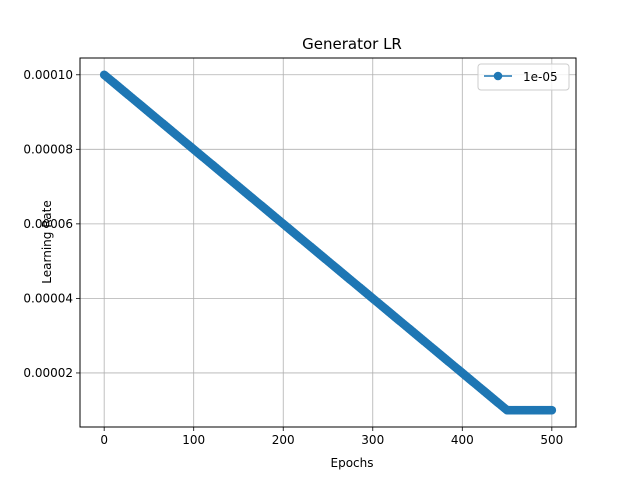 The width and height of the screenshot is (640, 480). What do you see at coordinates (48, 373) in the screenshot?
I see `y-tick-label: 0.00002` at bounding box center [48, 373].